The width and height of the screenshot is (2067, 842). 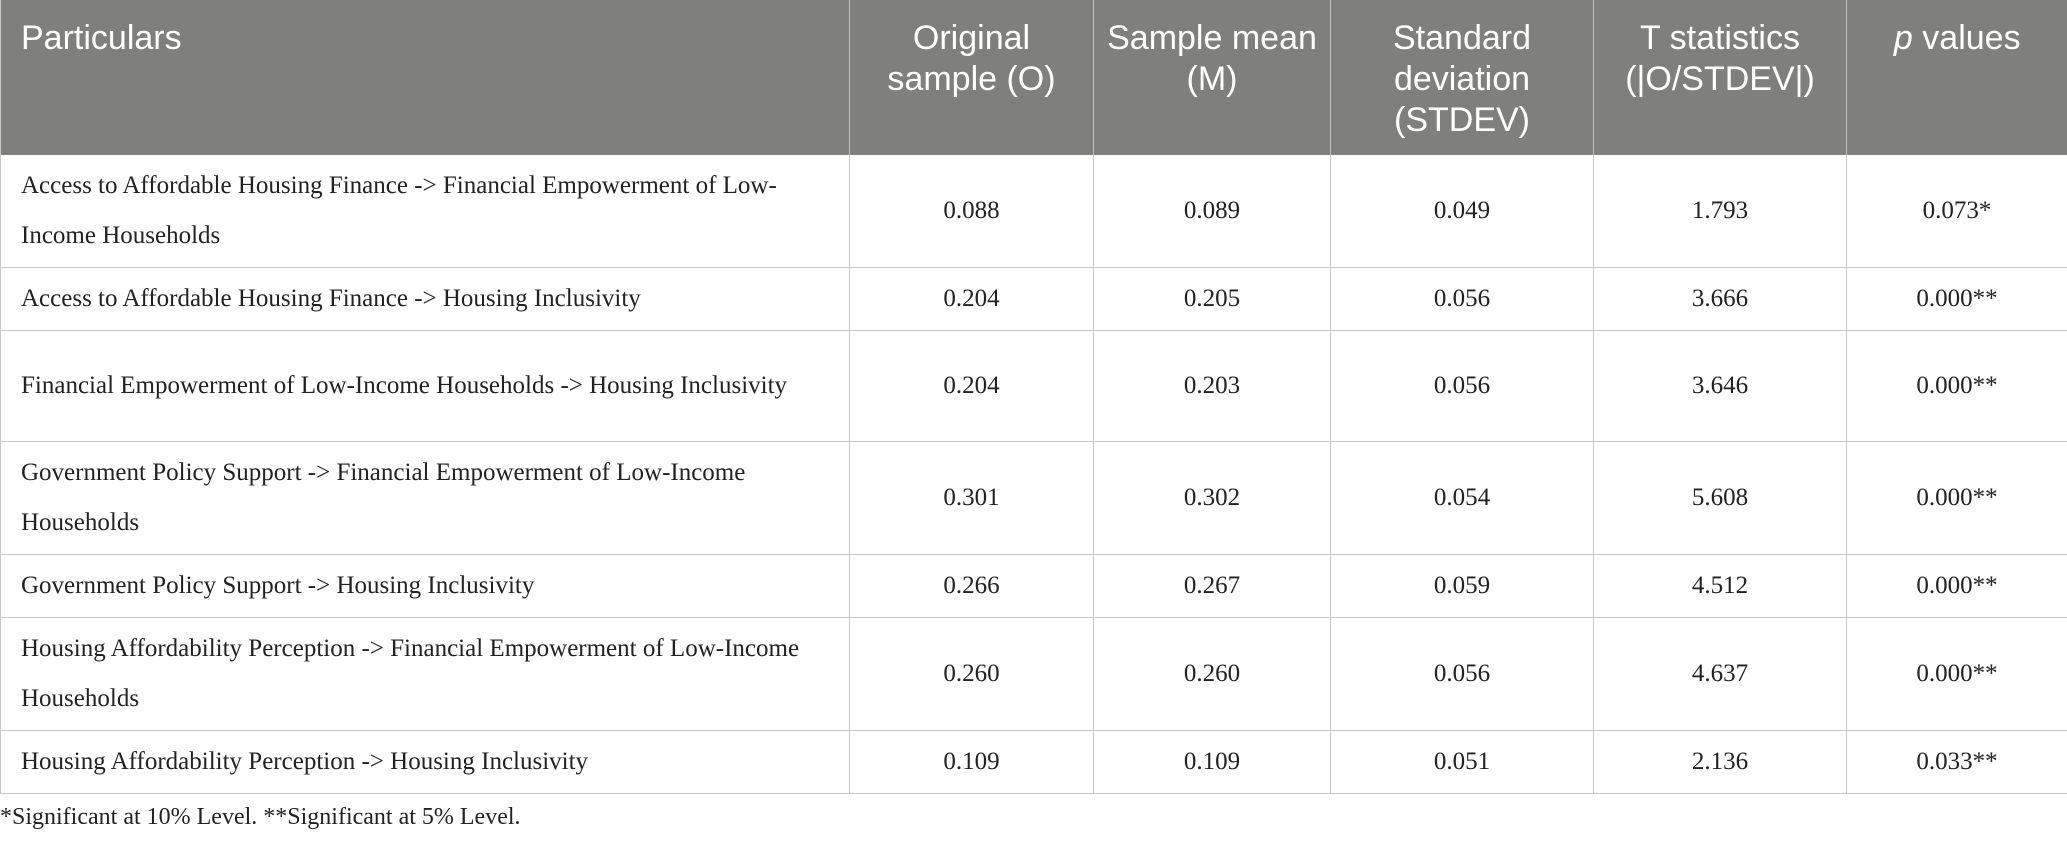 I want to click on cell-tstat: 3.666, so click(x=1720, y=299).